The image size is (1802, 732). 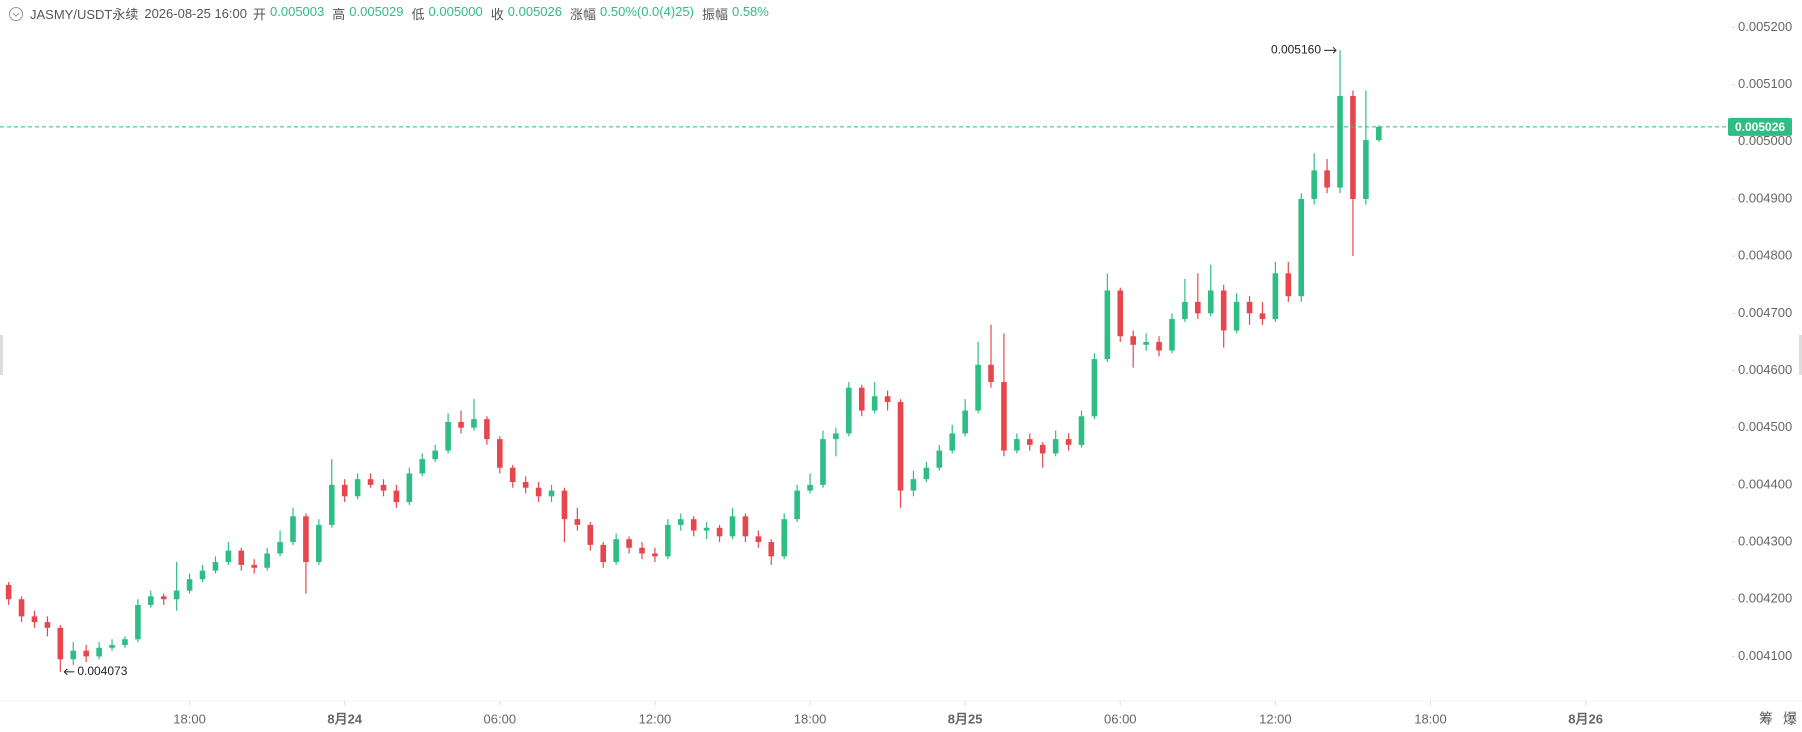 I want to click on info-value: 0.005026, so click(x=534, y=11).